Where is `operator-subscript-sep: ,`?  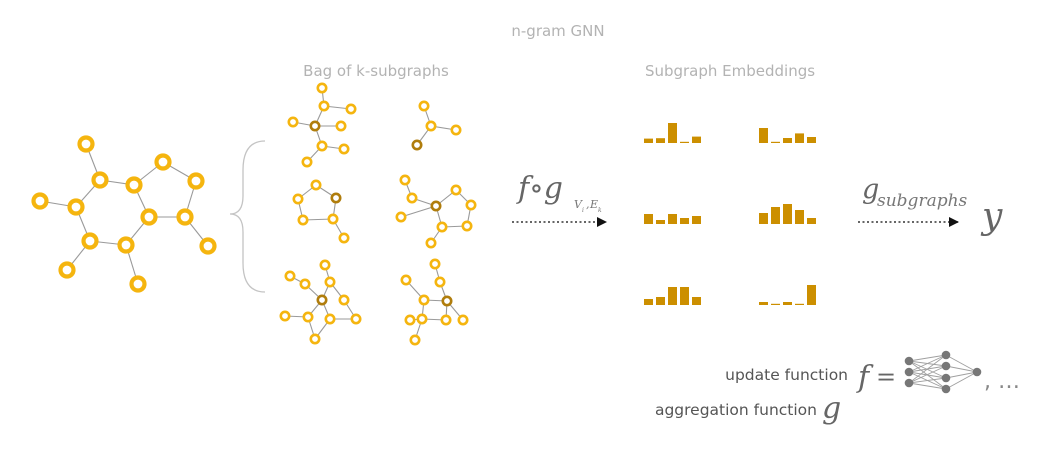
operator-subscript-sep: , is located at coordinates (588, 204).